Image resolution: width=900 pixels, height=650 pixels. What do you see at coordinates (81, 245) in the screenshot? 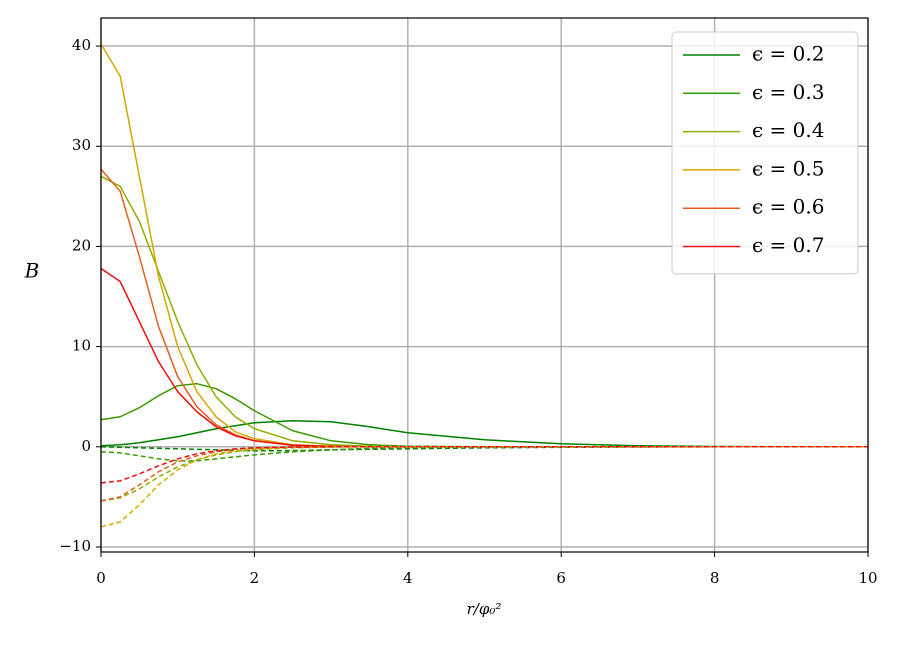
I see `y-tick-label: 20` at bounding box center [81, 245].